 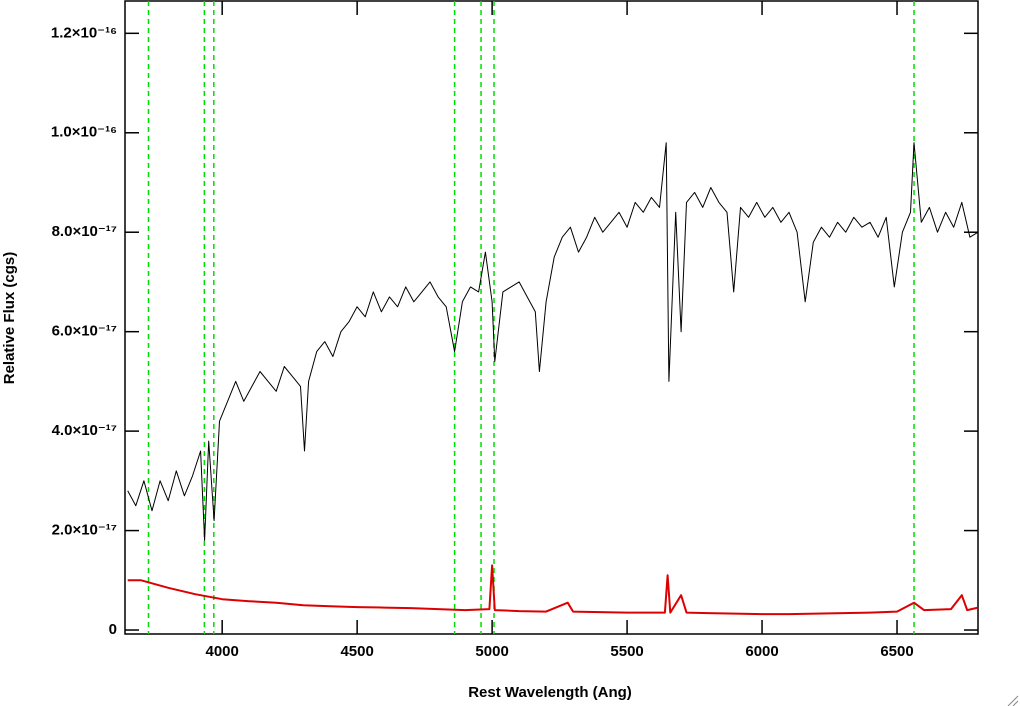 I want to click on x-tick-label: 5000, so click(x=491, y=651).